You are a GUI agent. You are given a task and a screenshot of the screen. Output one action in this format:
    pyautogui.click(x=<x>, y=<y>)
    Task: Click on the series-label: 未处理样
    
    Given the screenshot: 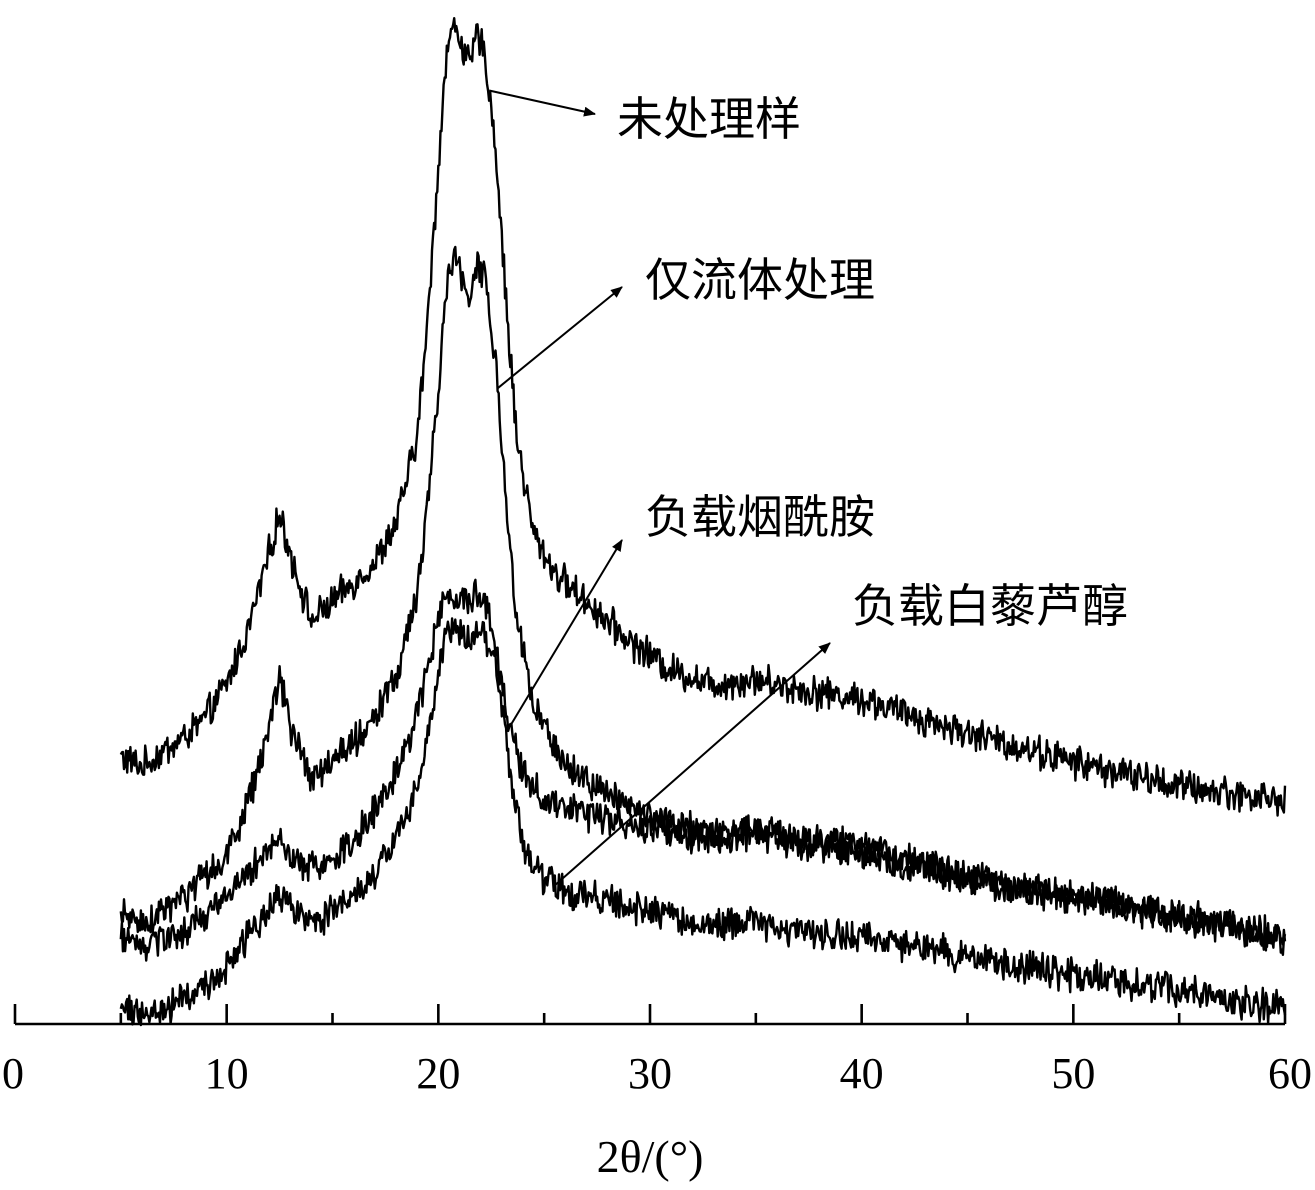 What is the action you would take?
    pyautogui.click(x=709, y=119)
    